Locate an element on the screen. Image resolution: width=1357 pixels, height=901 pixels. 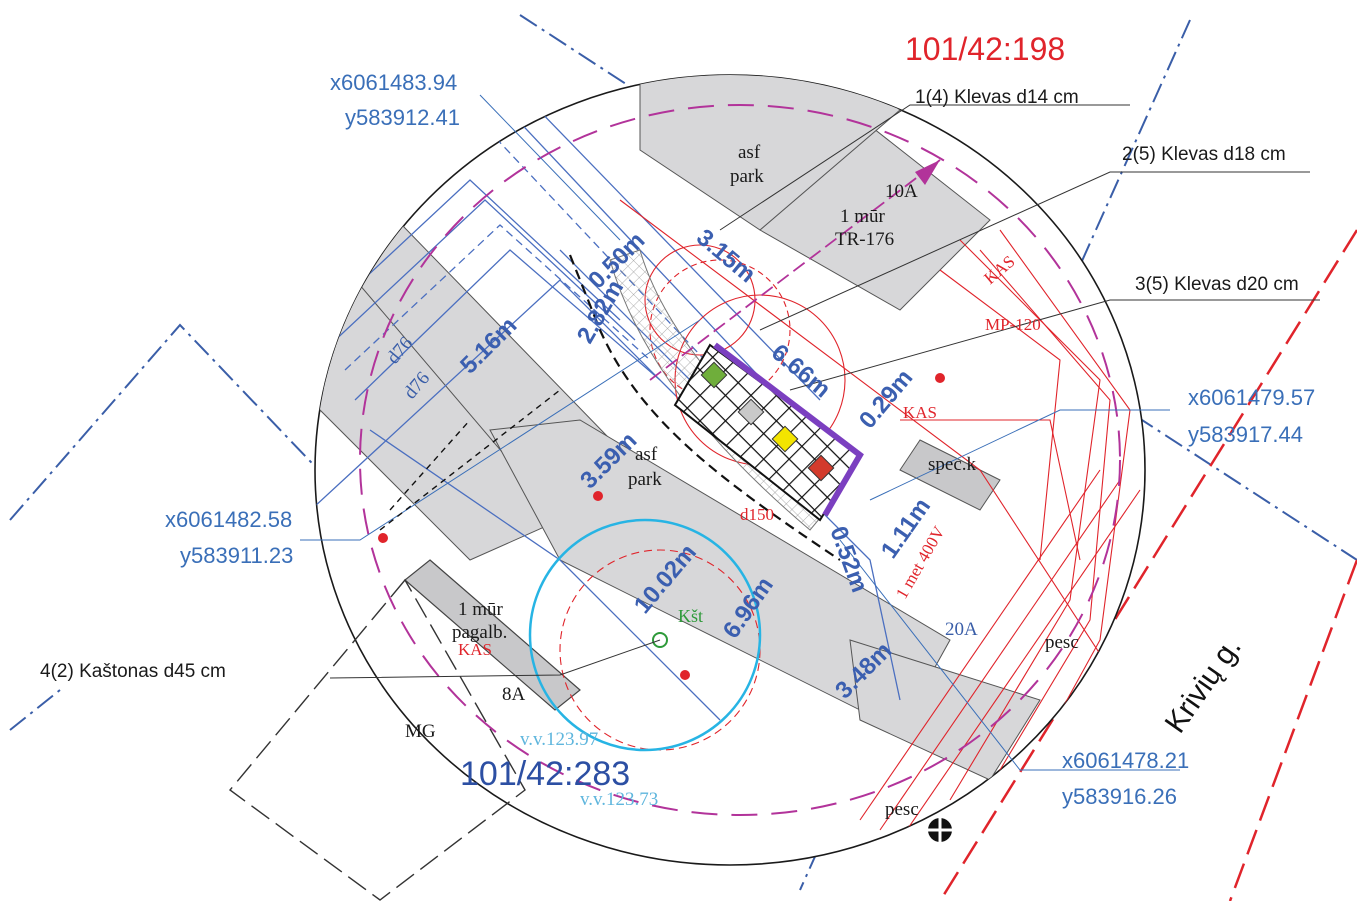
coord-4-y: y583916.26 is located at coordinates (1119, 796).